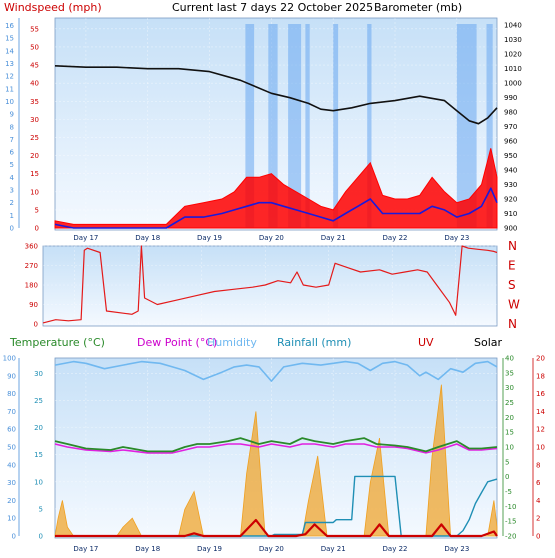  I want to click on p3-day-label-5: Day 22, so click(395, 549).